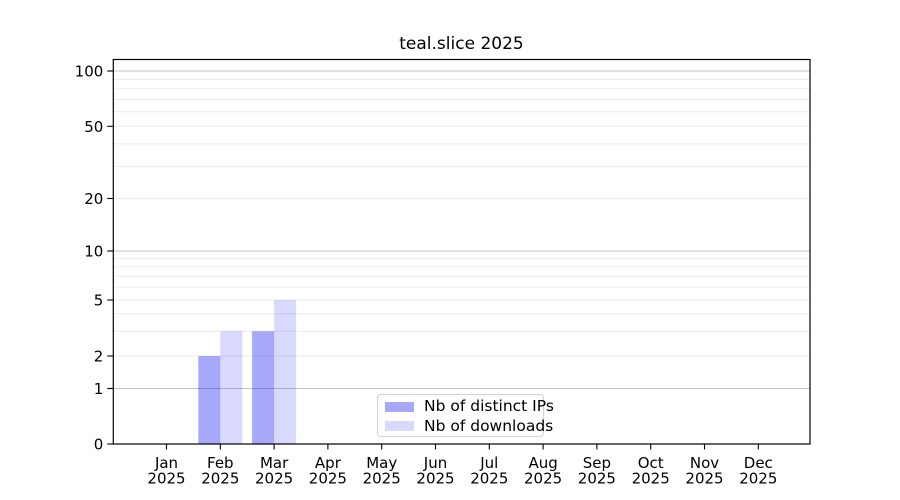 This screenshot has width=900, height=500. I want to click on x-tick-label-month: May, so click(381, 463).